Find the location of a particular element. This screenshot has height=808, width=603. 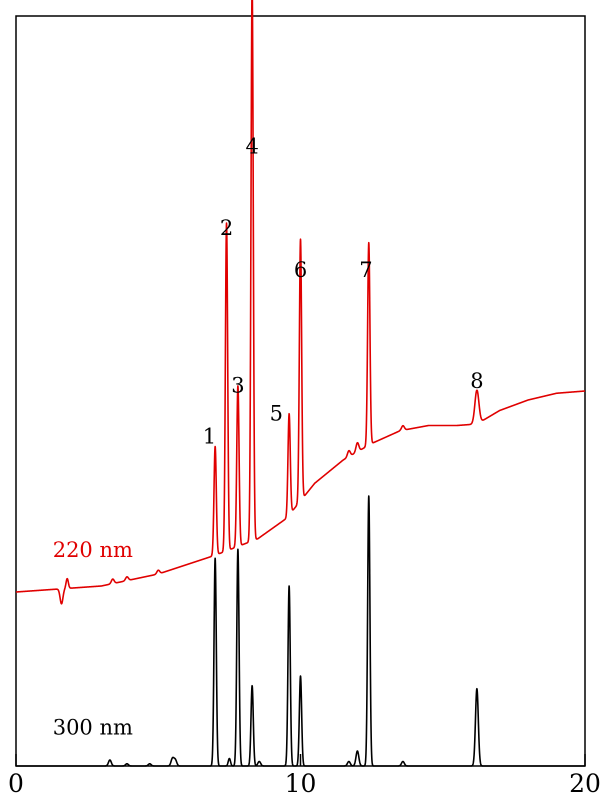

peak-label: 8 is located at coordinates (476, 381).